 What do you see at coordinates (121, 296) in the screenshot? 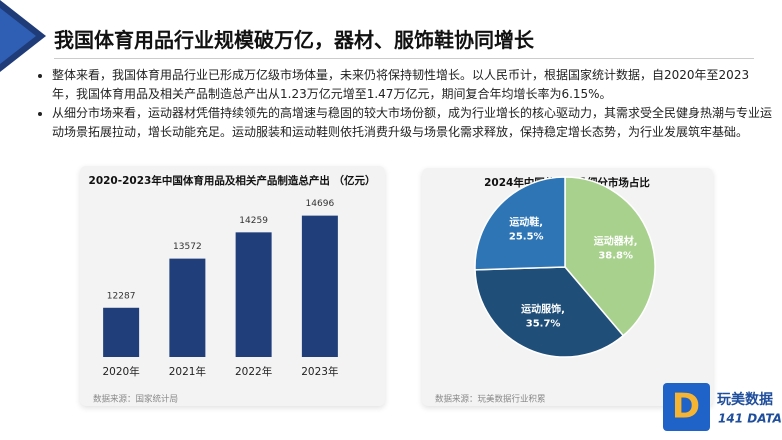
I see `data-label: 12287` at bounding box center [121, 296].